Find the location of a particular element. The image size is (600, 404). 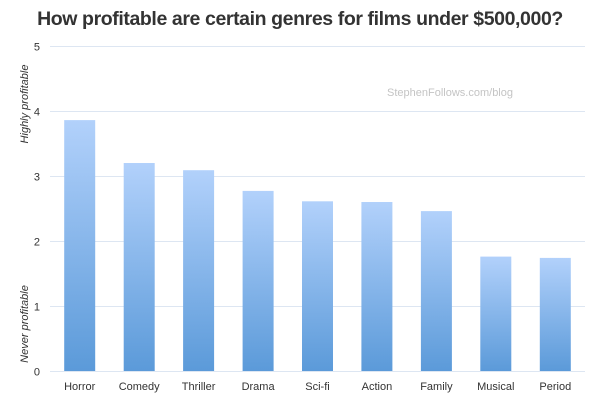

x-tick-label: Period is located at coordinates (555, 387).